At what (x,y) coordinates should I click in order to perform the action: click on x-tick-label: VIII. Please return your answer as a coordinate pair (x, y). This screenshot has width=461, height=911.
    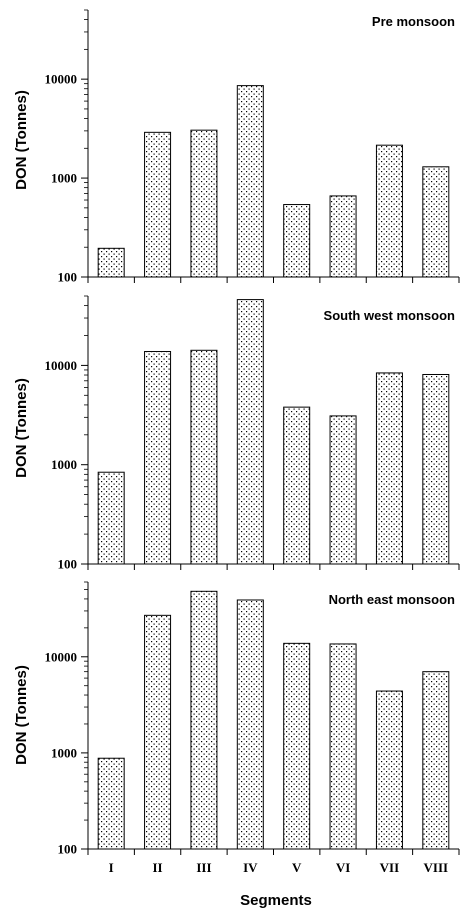
    Looking at the image, I should click on (436, 867).